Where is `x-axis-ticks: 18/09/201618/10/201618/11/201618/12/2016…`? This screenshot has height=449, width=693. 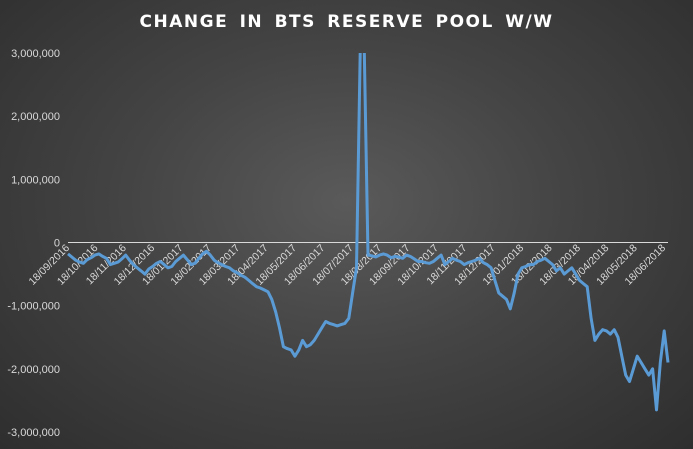 x-axis-ticks: 18/09/201618/10/201618/11/201618/12/2016… is located at coordinates (347, 265).